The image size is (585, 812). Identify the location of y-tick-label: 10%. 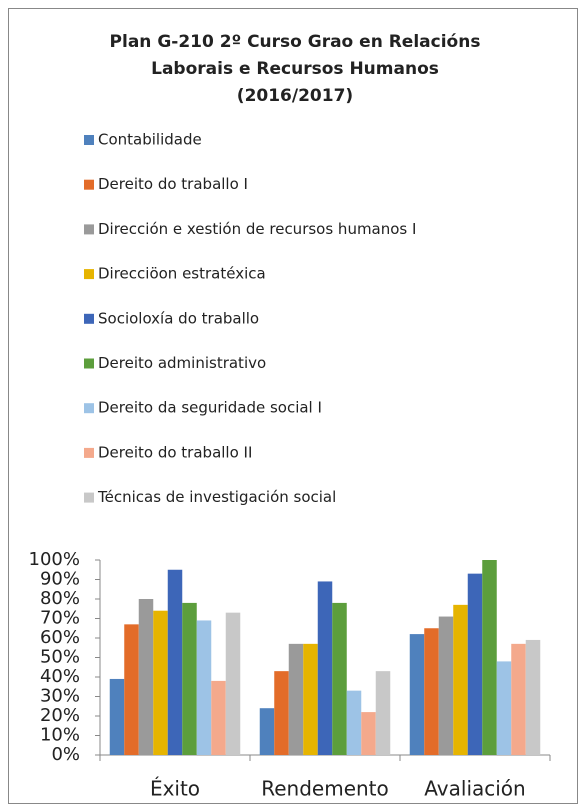
(60, 735).